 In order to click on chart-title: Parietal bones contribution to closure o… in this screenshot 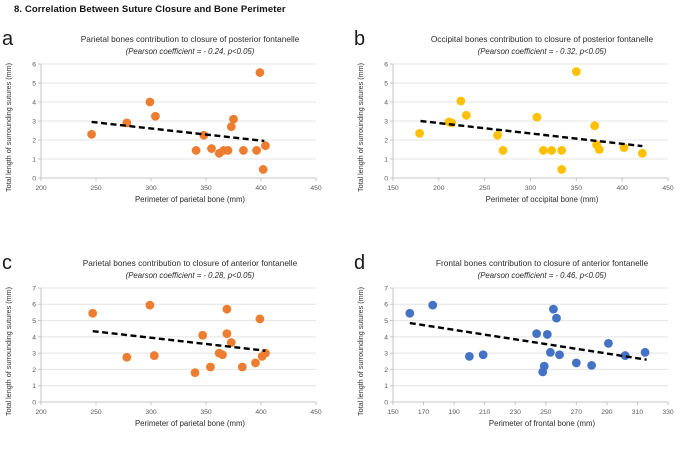, I will do `click(190, 263)`.